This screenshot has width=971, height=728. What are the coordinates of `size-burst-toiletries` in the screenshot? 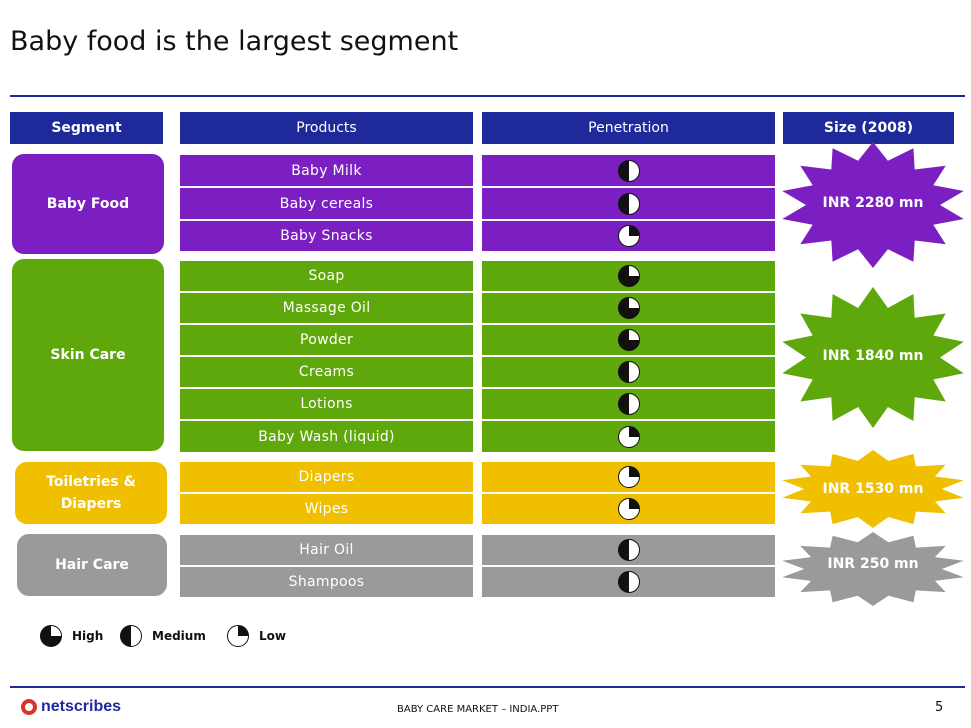 It's located at (873, 489).